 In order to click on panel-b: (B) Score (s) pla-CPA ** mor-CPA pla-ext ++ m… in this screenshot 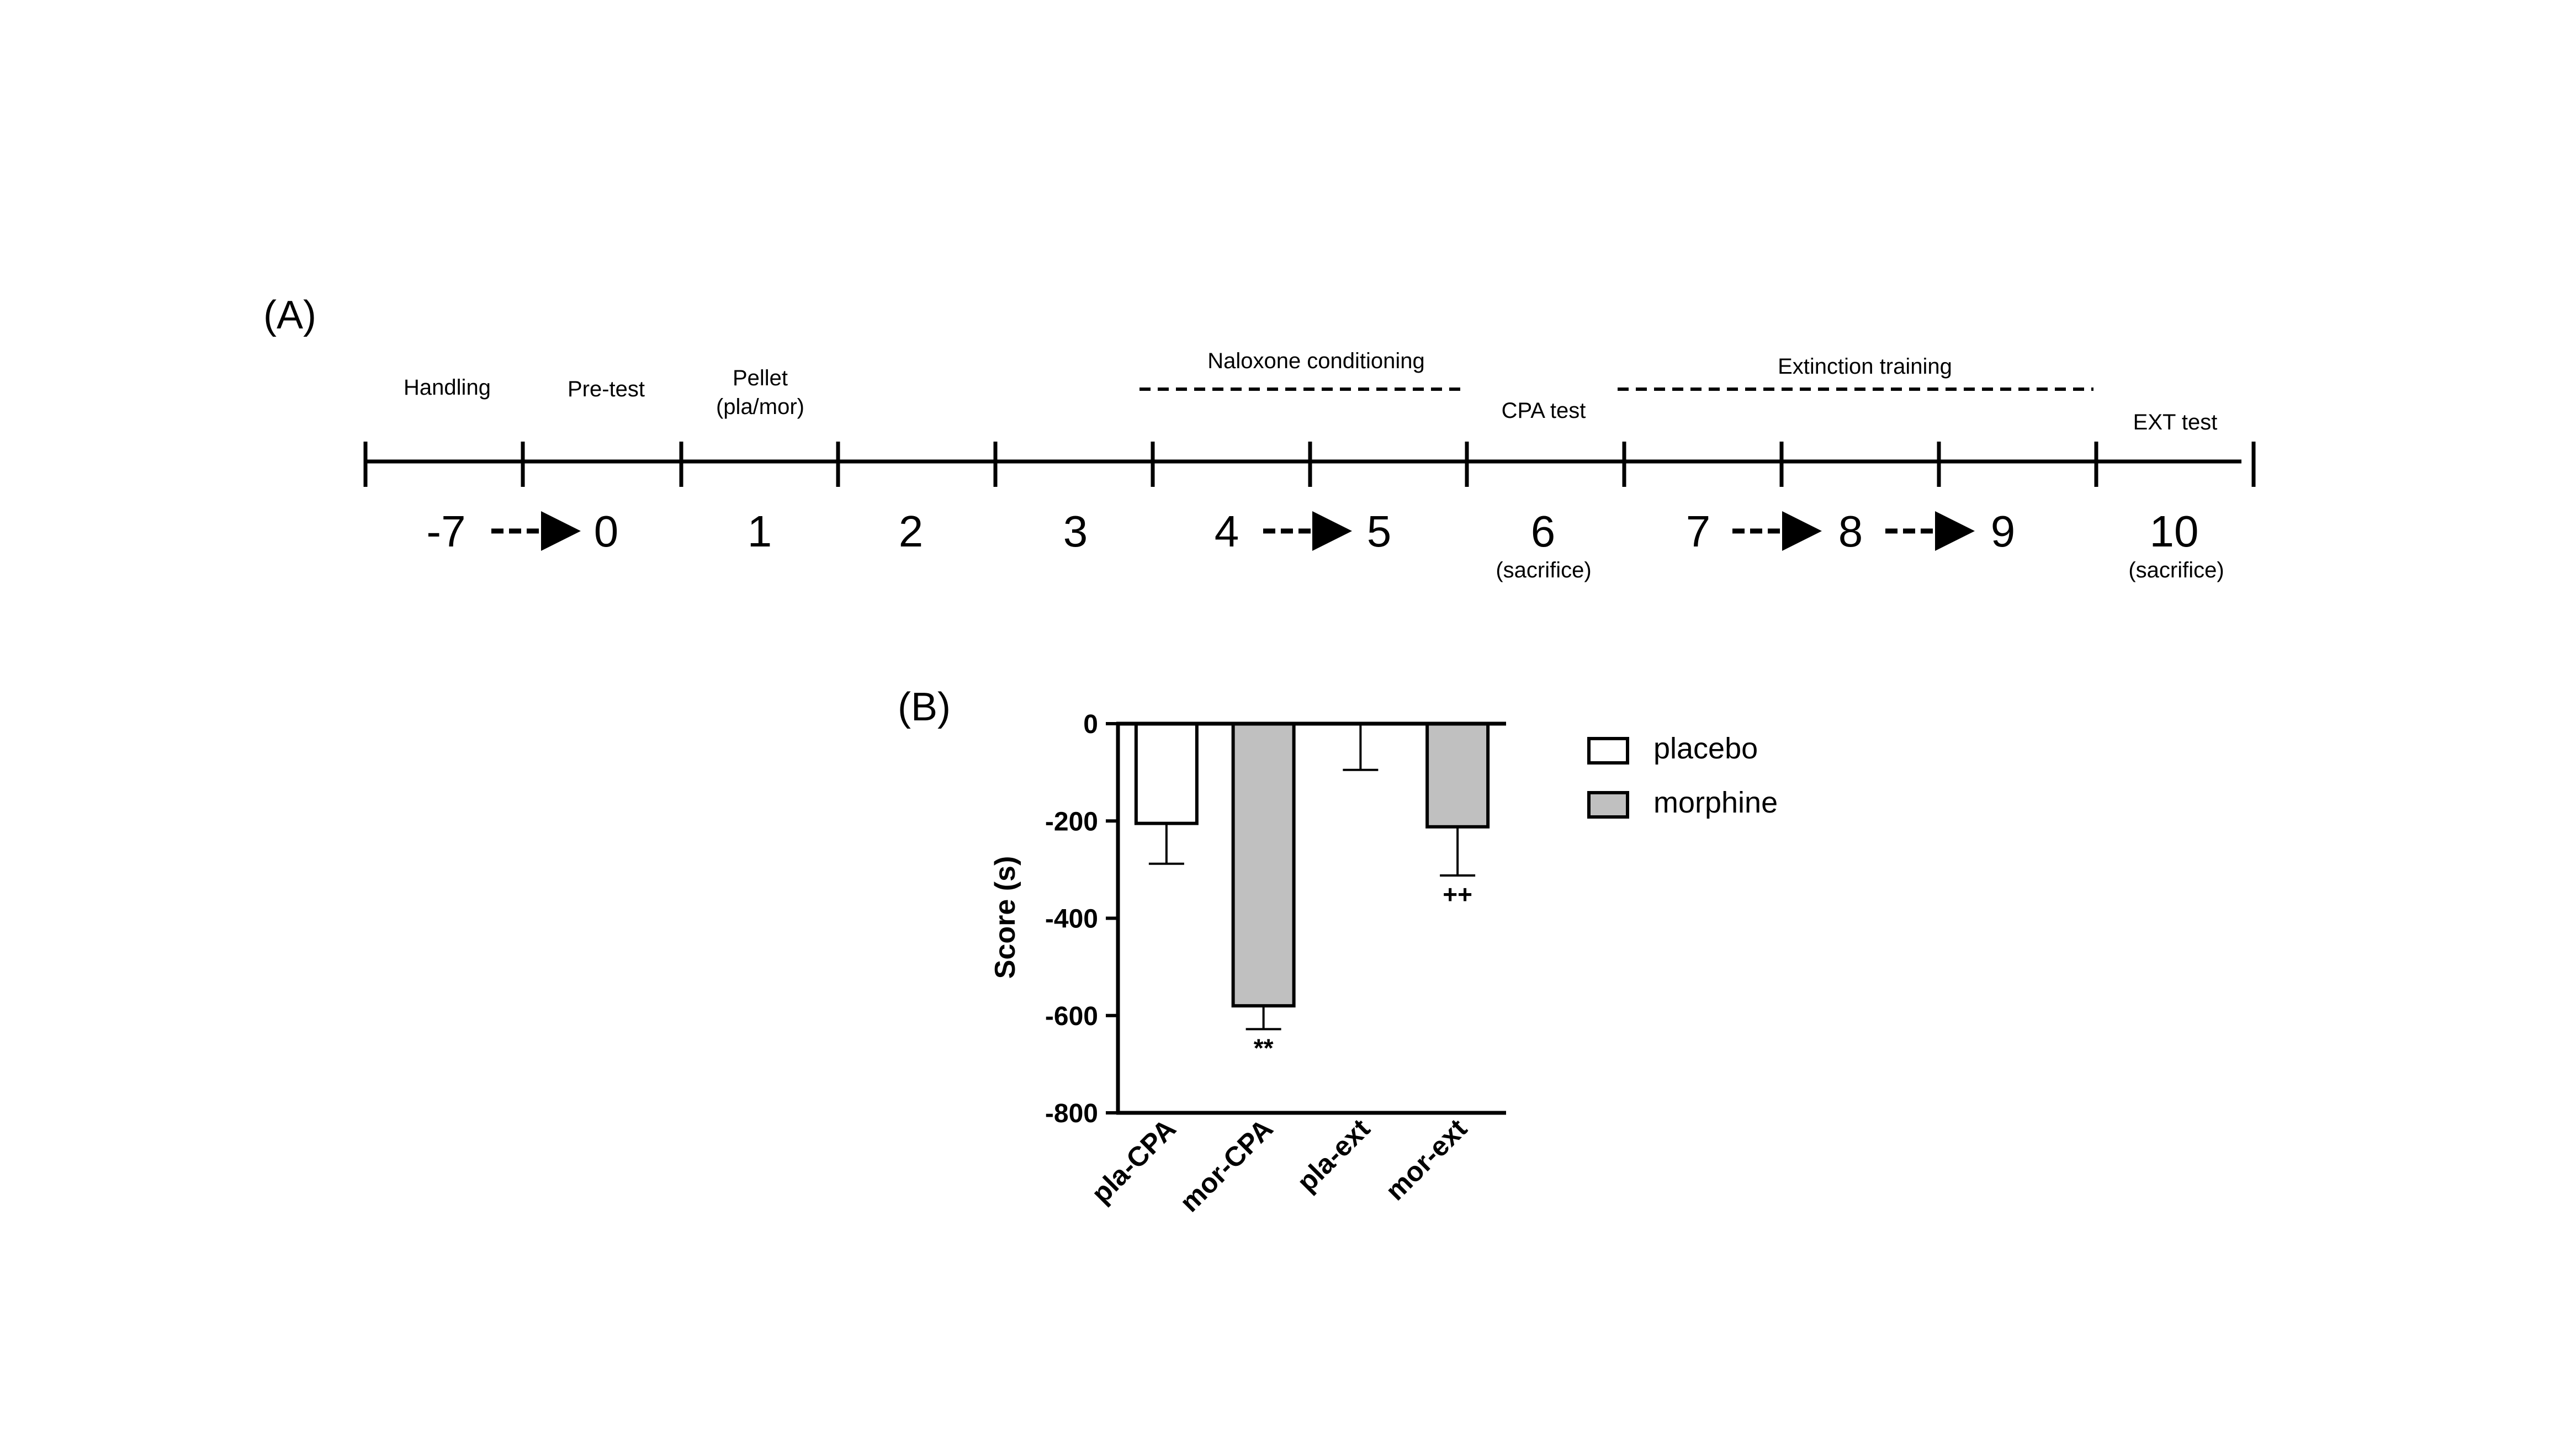, I will do `click(1338, 952)`.